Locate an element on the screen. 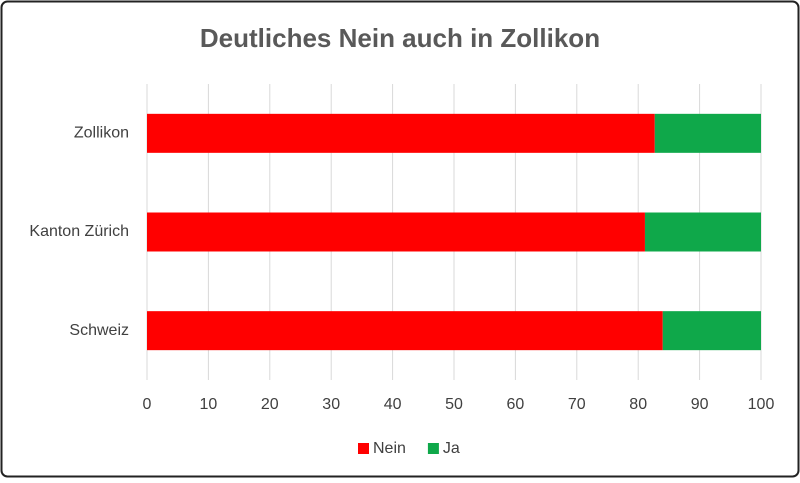  y-tick-label: Zollikon is located at coordinates (101, 133).